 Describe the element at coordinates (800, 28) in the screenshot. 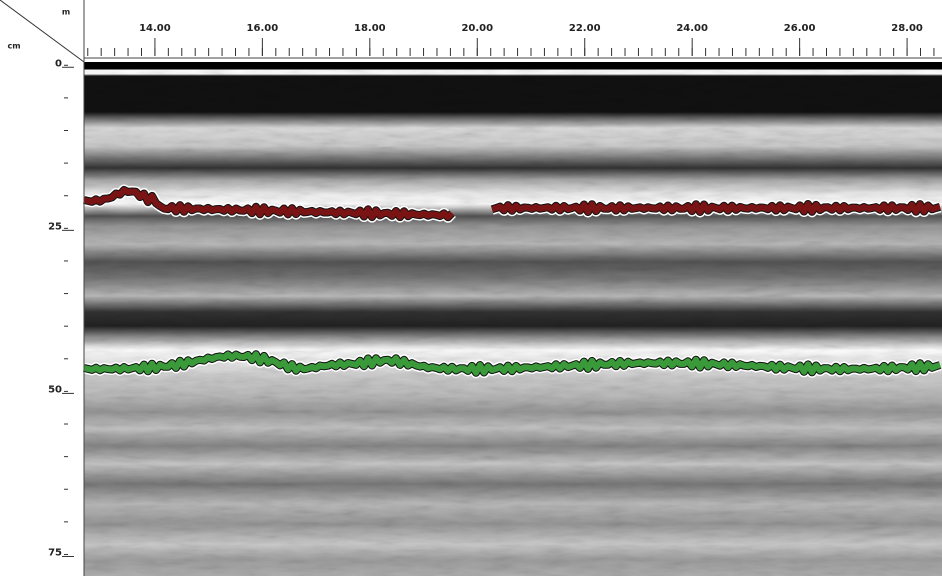

I see `x-tick-label: 26.00` at that location.